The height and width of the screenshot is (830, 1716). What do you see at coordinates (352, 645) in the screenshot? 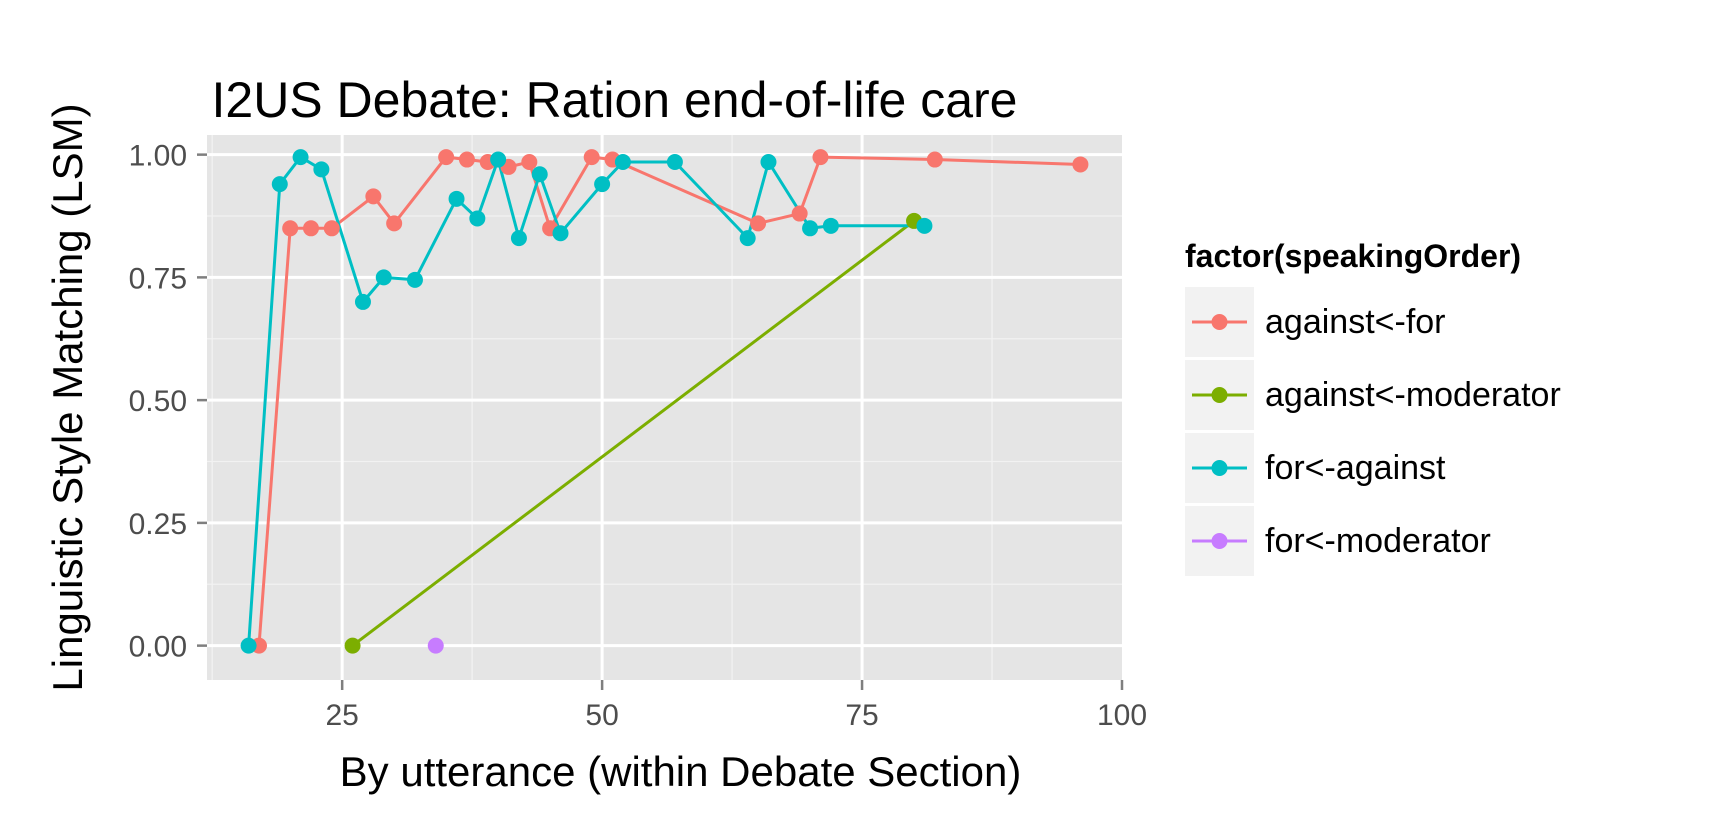
I see `data-point-against-moderator` at bounding box center [352, 645].